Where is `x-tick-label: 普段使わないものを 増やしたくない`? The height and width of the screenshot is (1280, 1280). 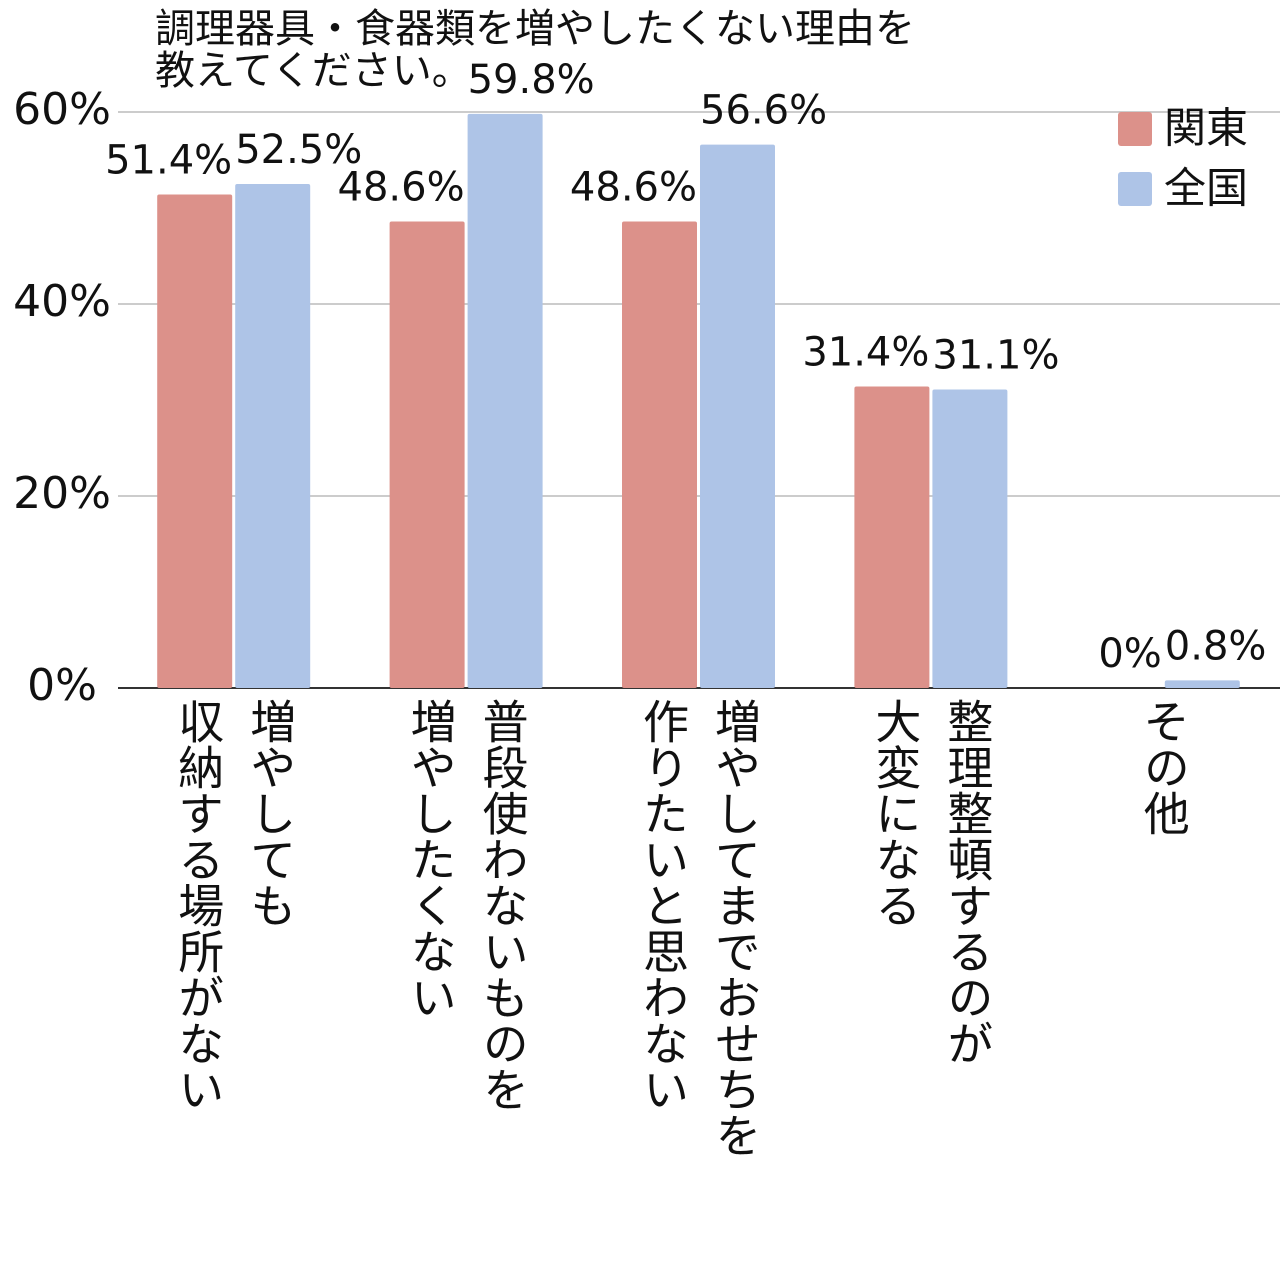 x-tick-label: 普段使わないものを 増やしたくない is located at coordinates (467, 988).